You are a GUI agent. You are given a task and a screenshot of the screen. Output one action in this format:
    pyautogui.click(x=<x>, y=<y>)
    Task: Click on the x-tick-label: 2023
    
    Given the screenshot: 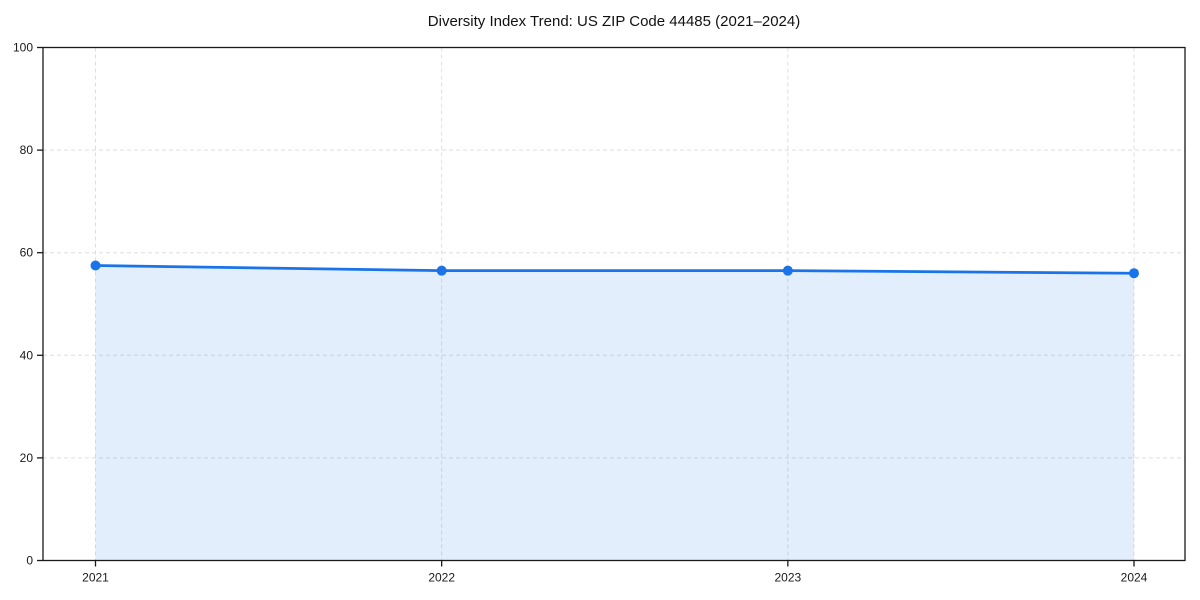 What is the action you would take?
    pyautogui.click(x=787, y=578)
    